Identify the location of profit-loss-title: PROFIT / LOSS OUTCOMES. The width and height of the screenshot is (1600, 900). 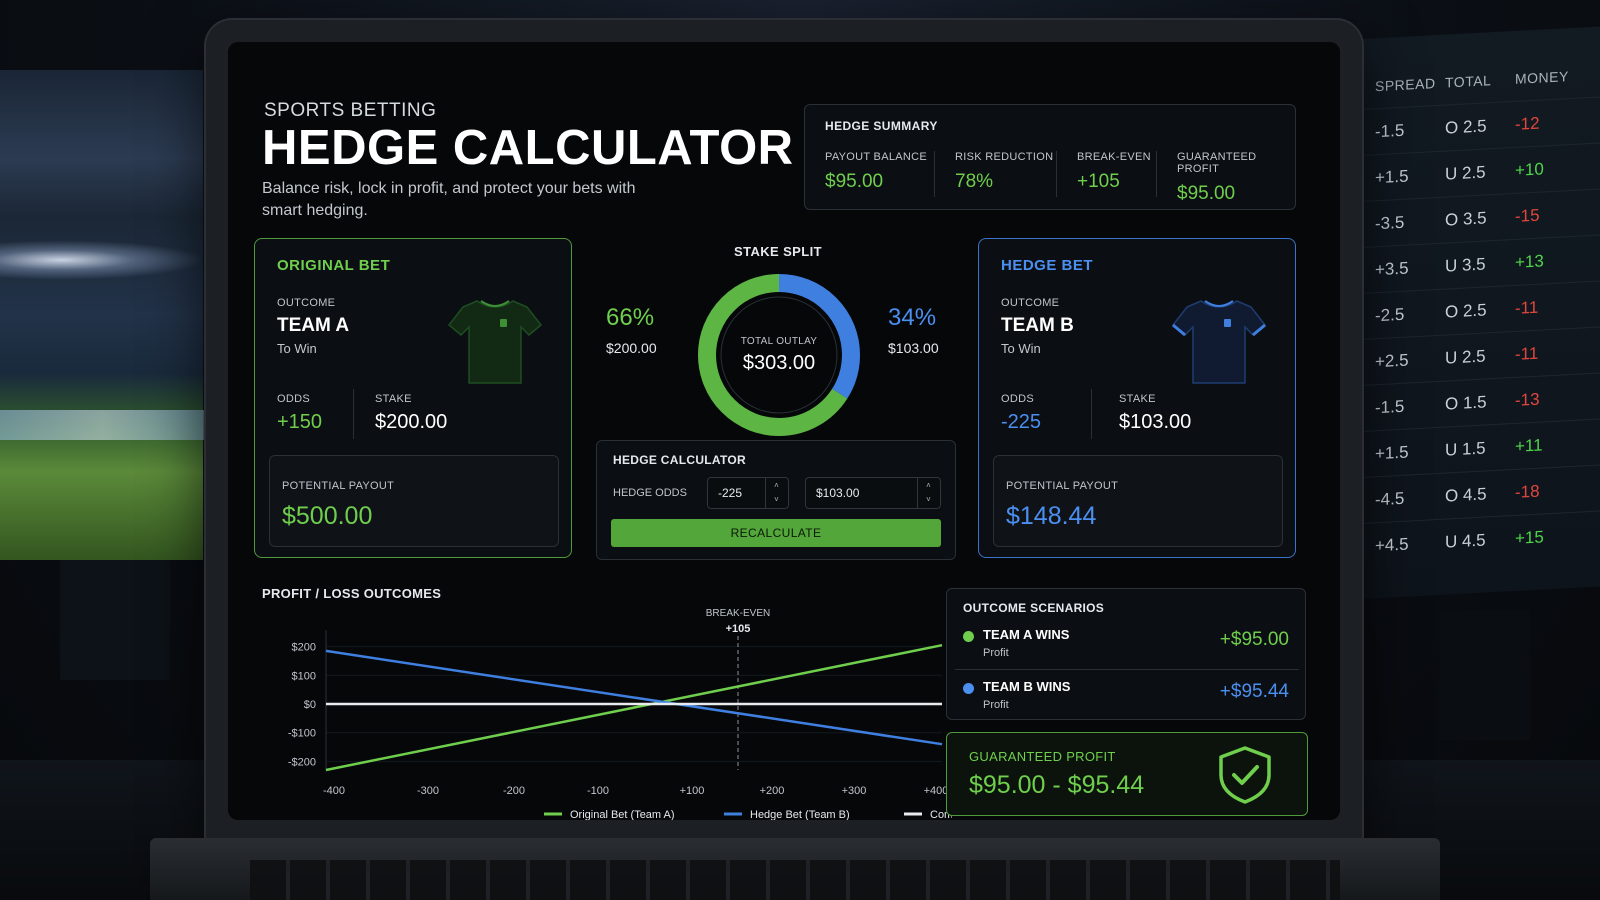
(352, 593).